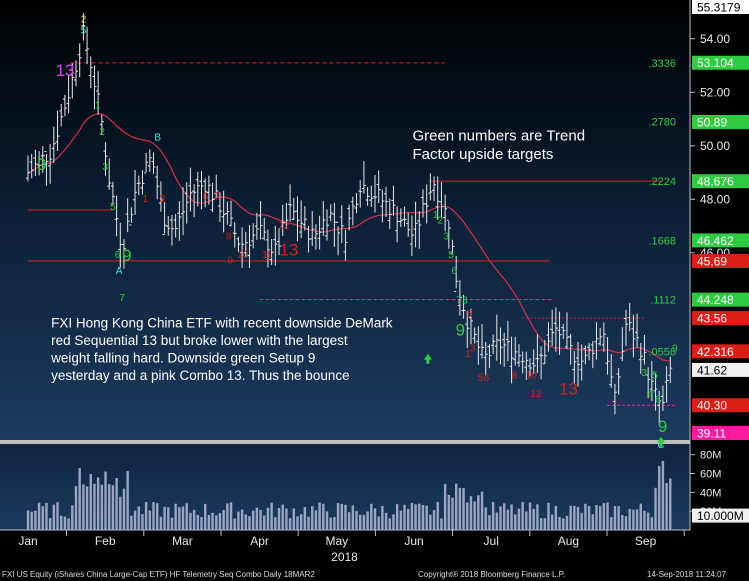  What do you see at coordinates (710, 456) in the screenshot?
I see `volume-axis-label: 80M` at bounding box center [710, 456].